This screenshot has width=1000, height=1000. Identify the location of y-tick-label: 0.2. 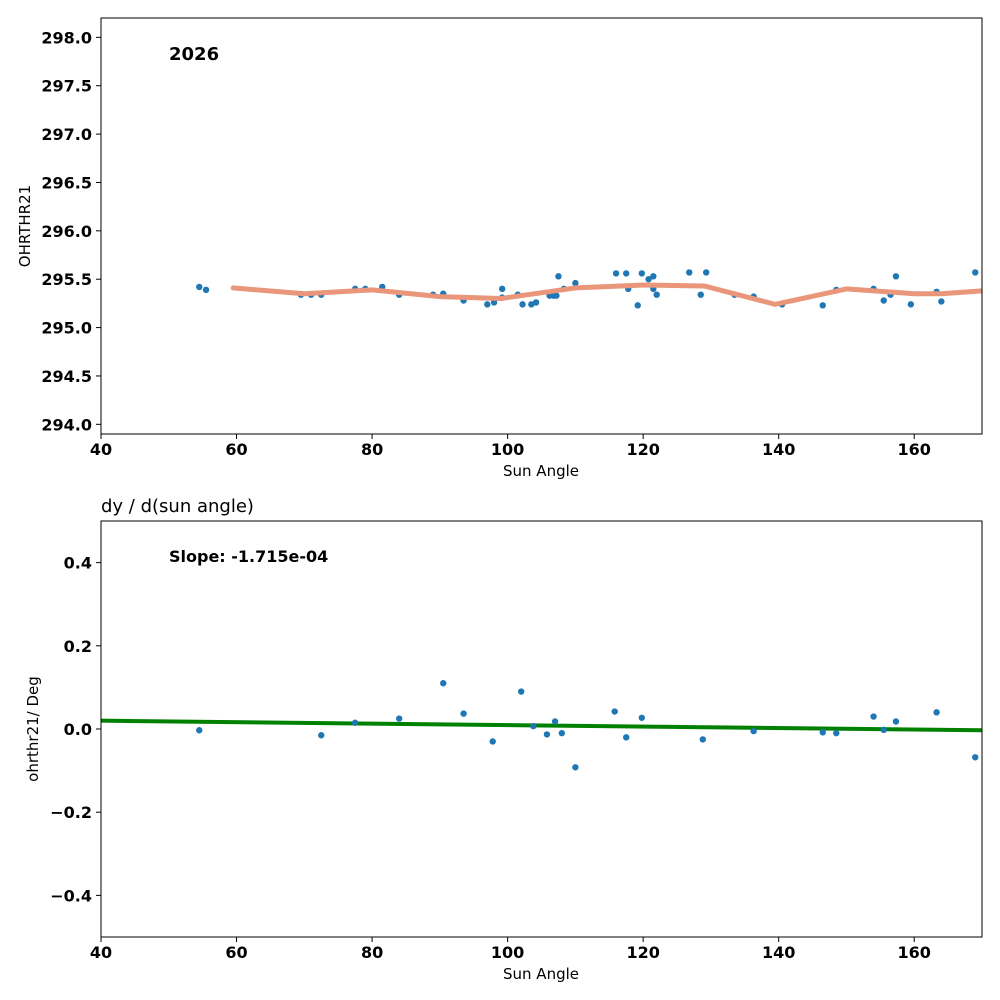
(78, 646).